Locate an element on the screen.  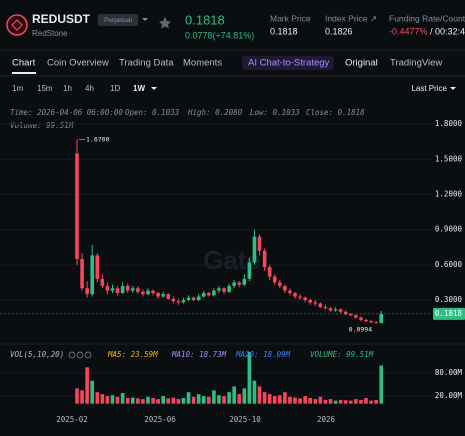
y-tick-label: 0.3000 is located at coordinates (449, 299).